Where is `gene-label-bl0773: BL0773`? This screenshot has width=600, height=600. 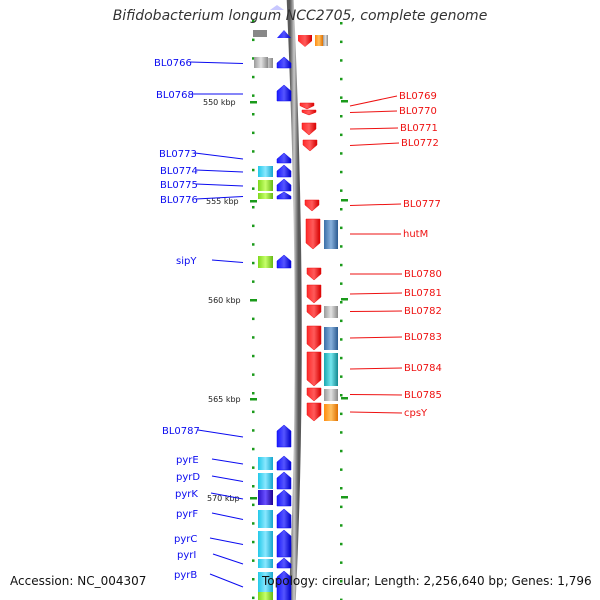
gene-label-bl0773: BL0773 is located at coordinates (178, 154).